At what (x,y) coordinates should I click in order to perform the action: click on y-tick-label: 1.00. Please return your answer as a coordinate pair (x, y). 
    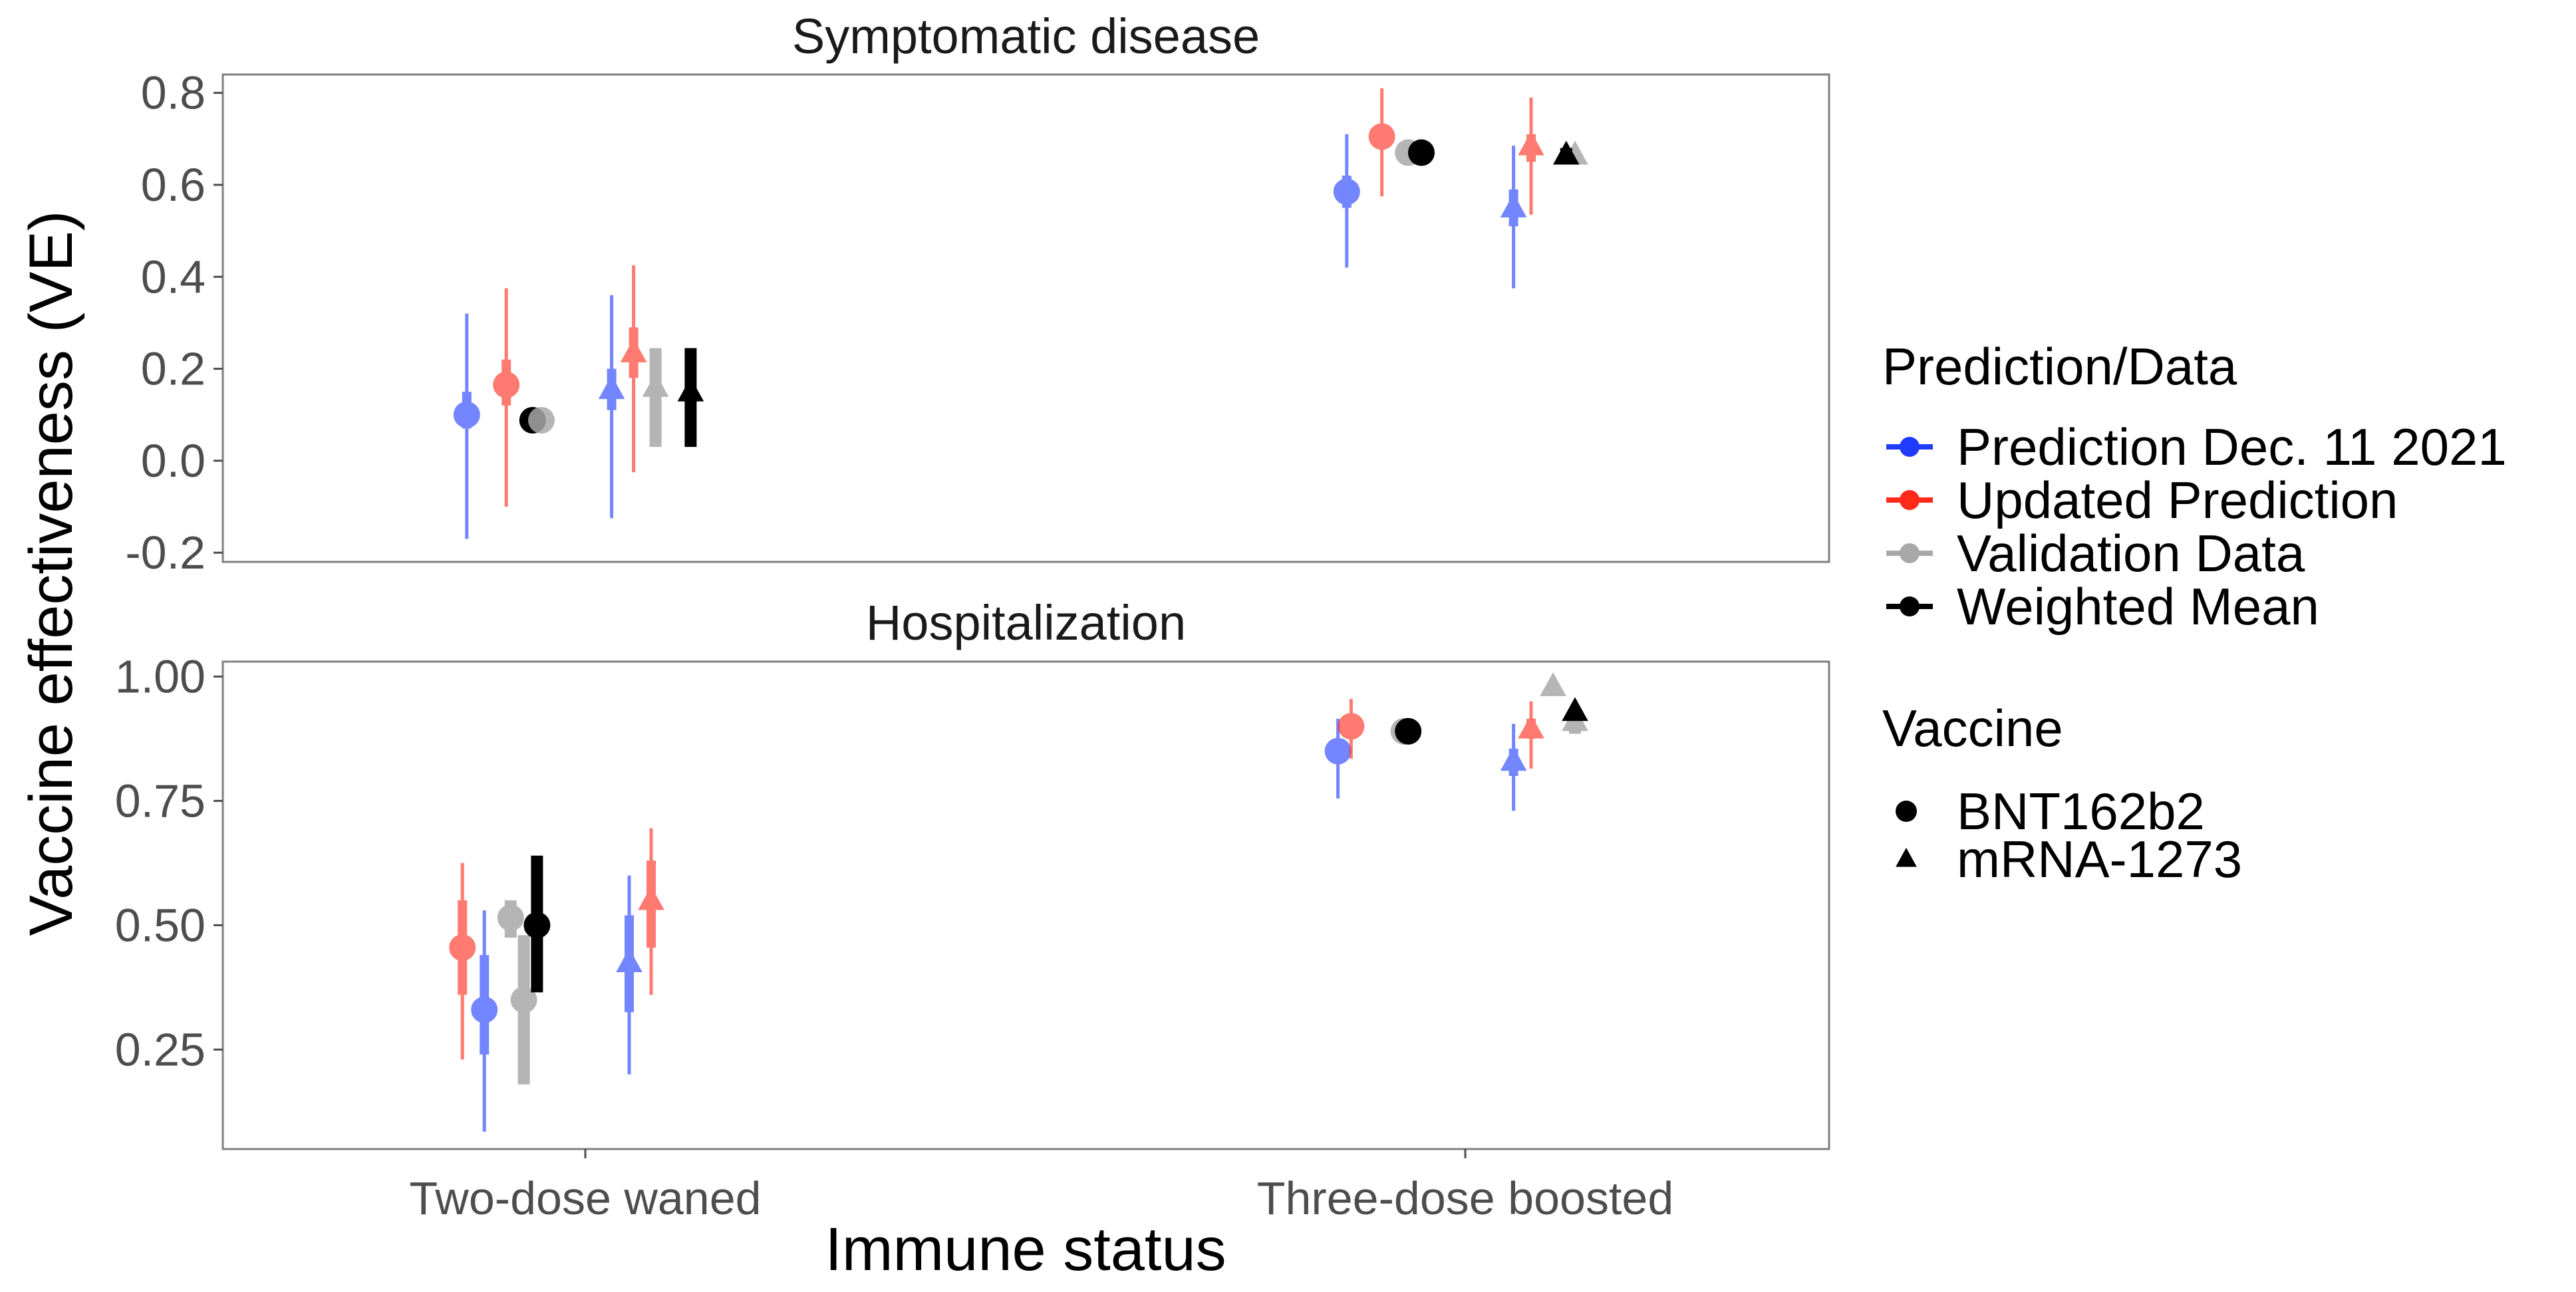
    Looking at the image, I should click on (160, 676).